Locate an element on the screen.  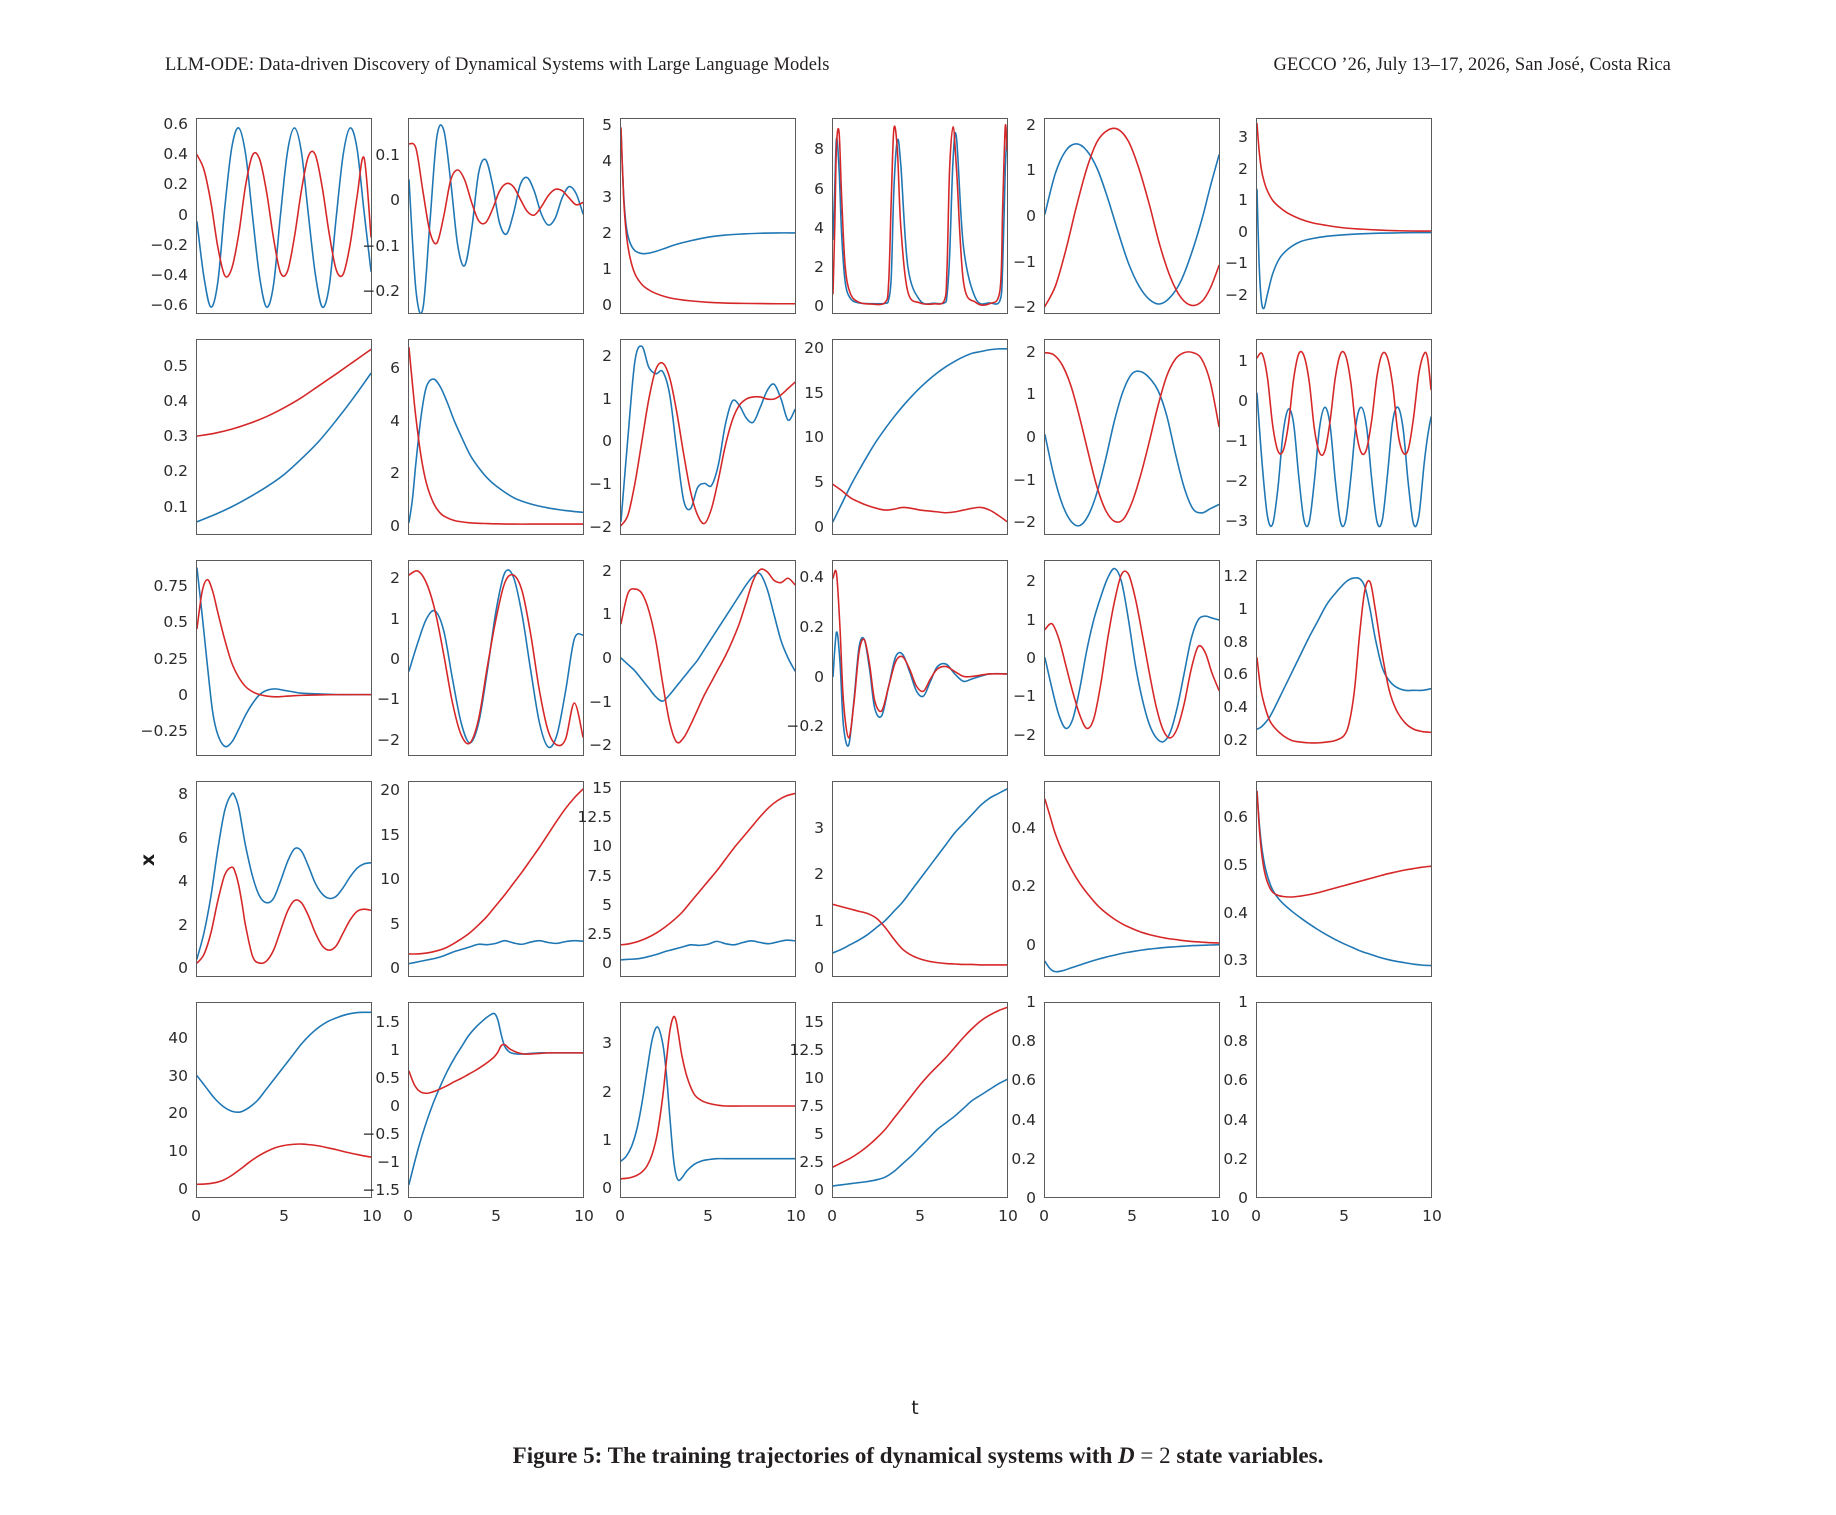
y-tick-label: 0.25 is located at coordinates (170, 658).